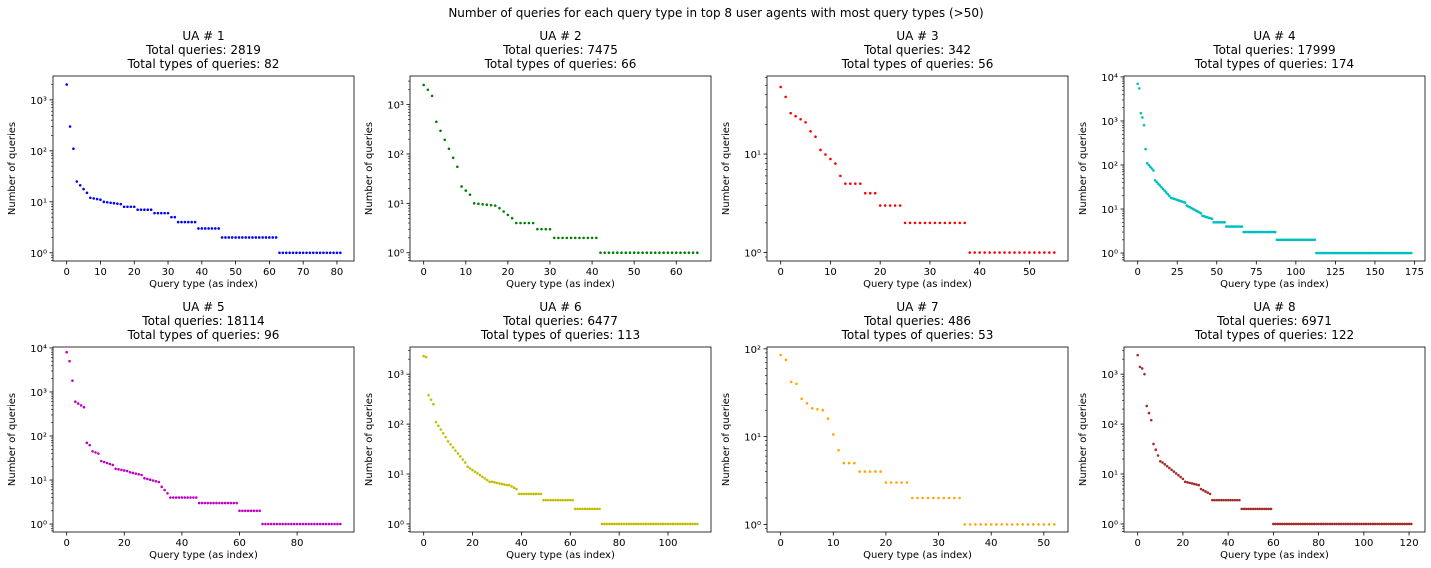  I want to click on x-tick-label: 10, so click(100, 272).